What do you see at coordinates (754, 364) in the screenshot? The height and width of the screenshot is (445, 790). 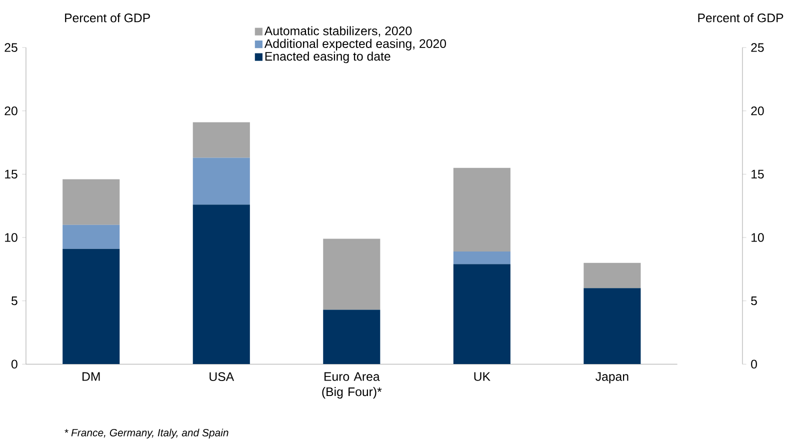 I see `y2-tick-label: 0` at bounding box center [754, 364].